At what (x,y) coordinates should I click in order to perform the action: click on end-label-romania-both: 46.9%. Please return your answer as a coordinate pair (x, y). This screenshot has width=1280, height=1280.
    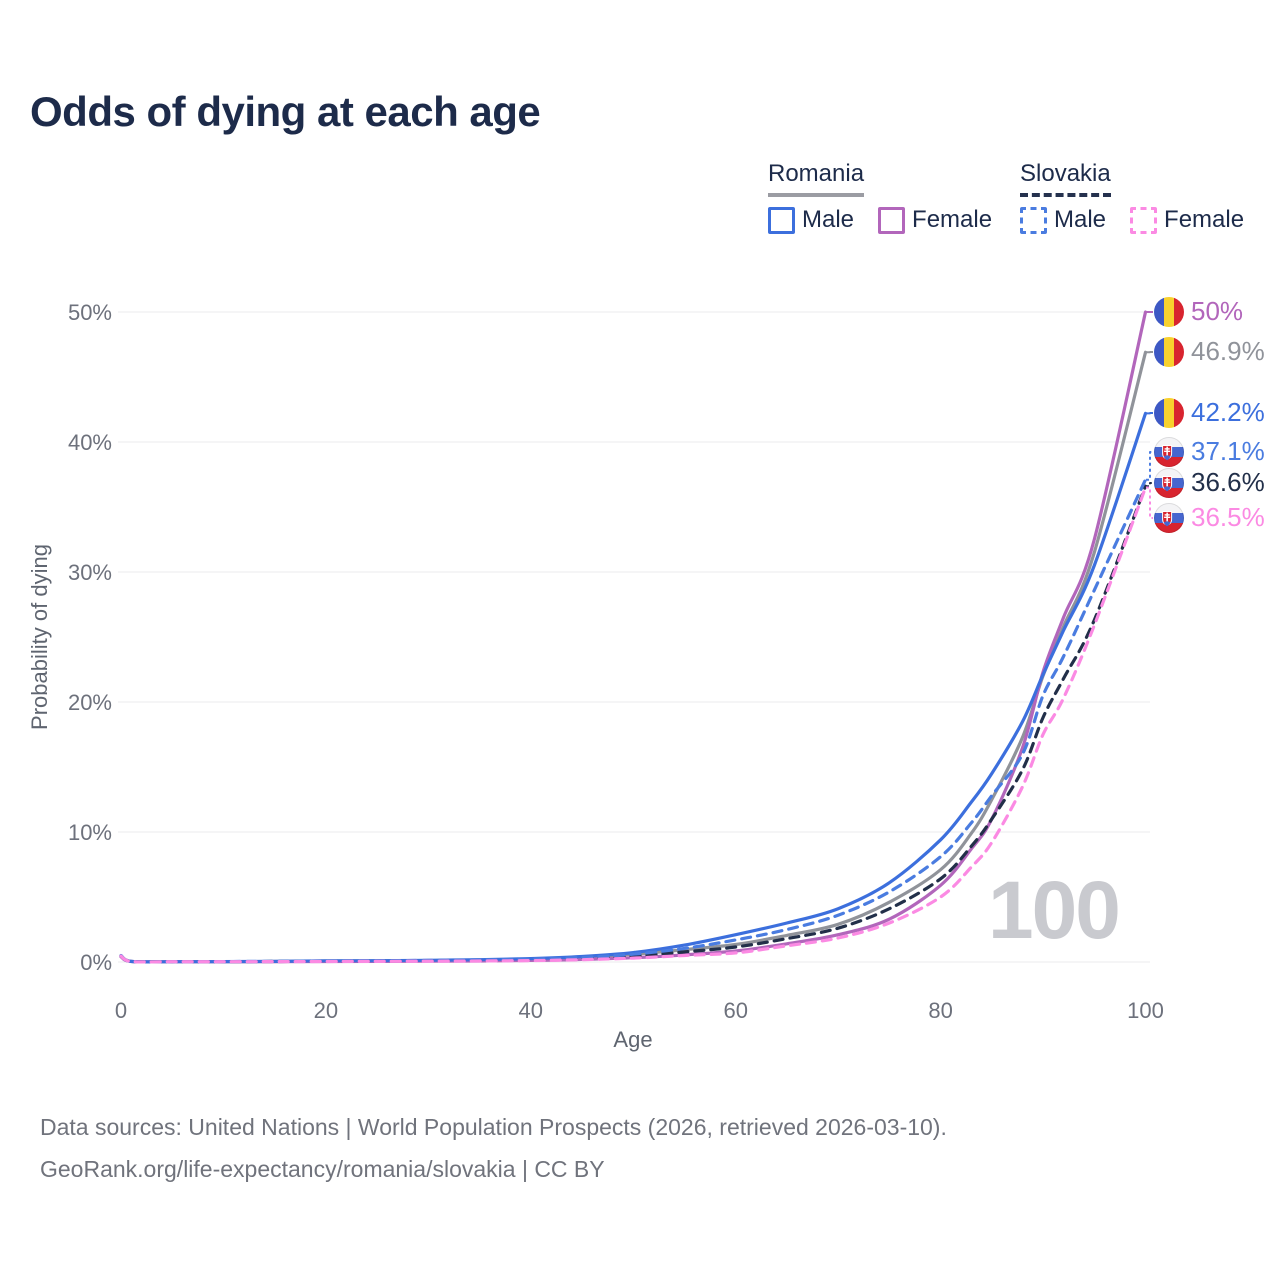
    Looking at the image, I should click on (1209, 351).